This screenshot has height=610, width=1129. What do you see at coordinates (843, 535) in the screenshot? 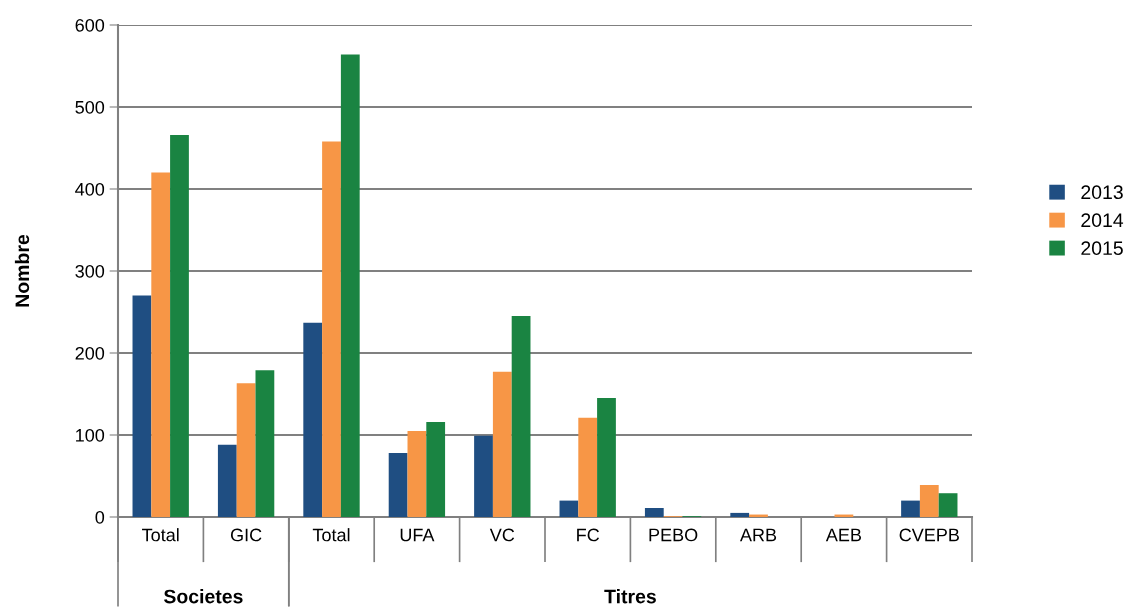
I see `x-tick-label: AEB` at bounding box center [843, 535].